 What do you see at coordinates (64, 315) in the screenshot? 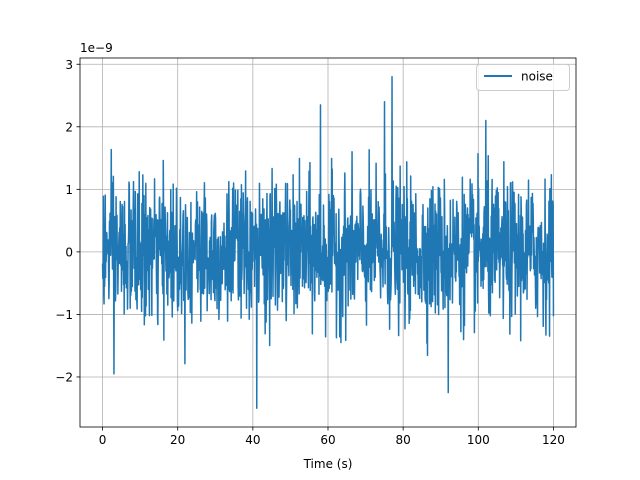
I see `y-tick-label: −1` at bounding box center [64, 315].